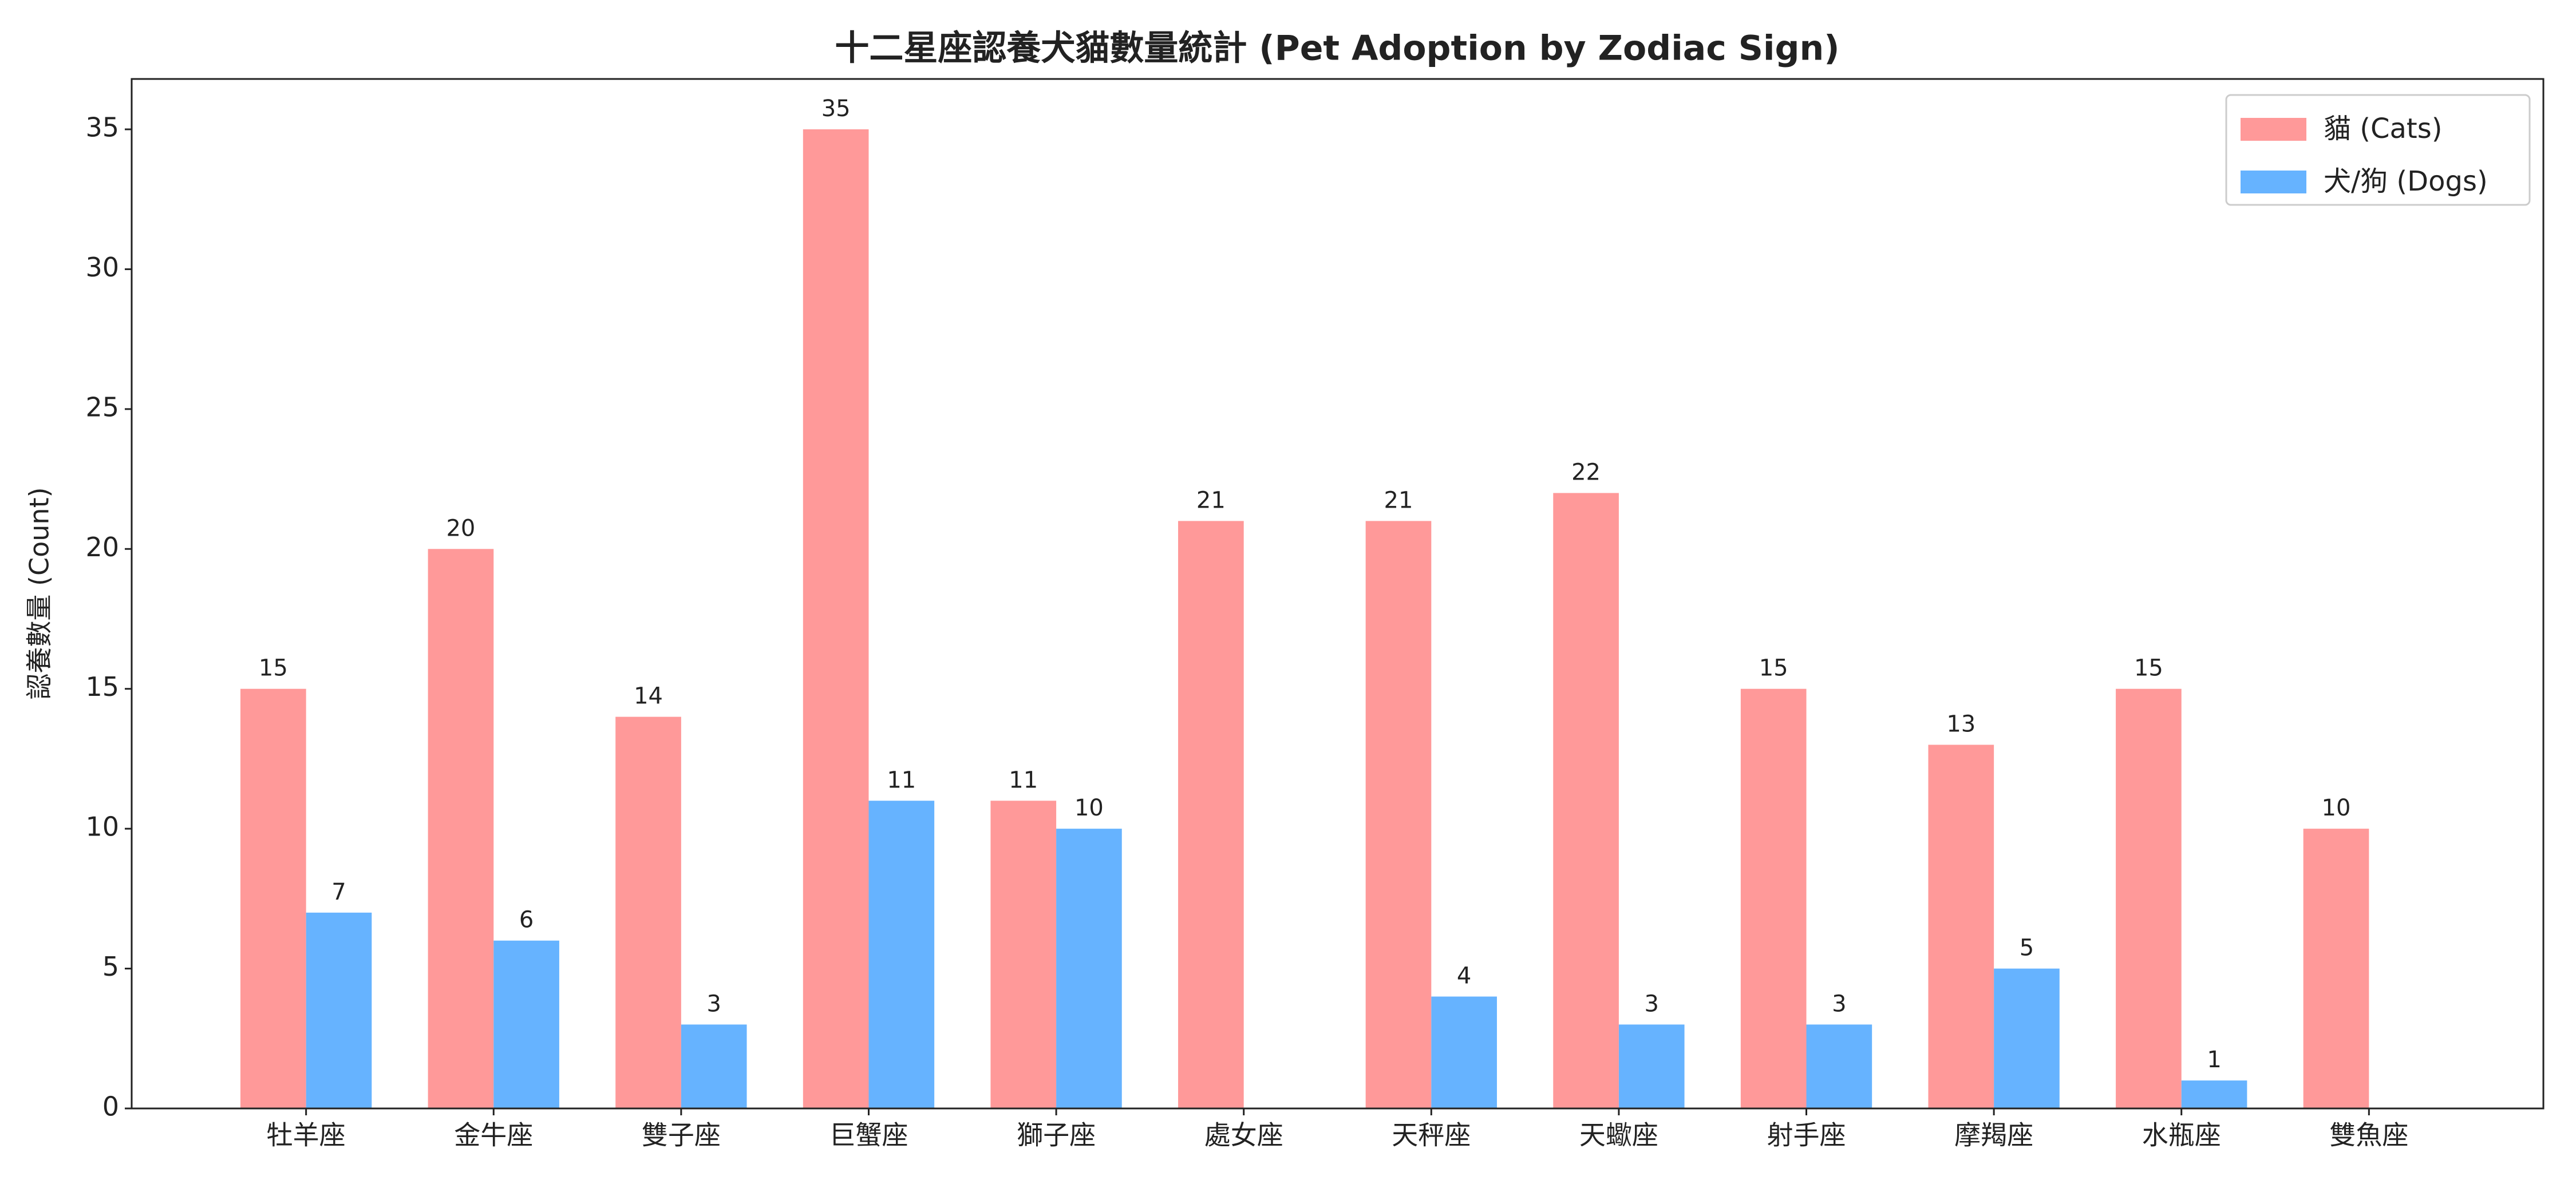 The image size is (2576, 1188). Describe the element at coordinates (526, 920) in the screenshot. I see `value-label: 6` at that location.